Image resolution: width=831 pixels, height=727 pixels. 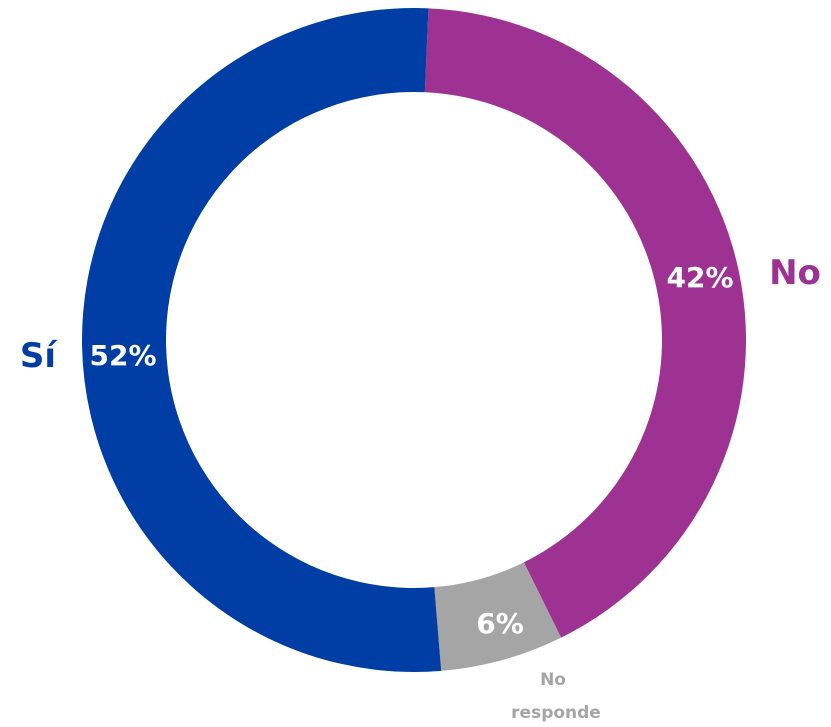 What do you see at coordinates (699, 277) in the screenshot?
I see `value-label-no: 42%` at bounding box center [699, 277].